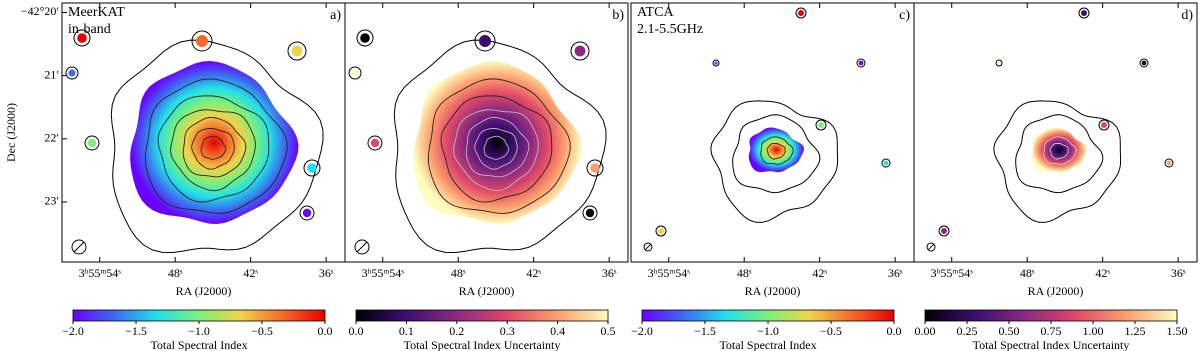 This screenshot has height=351, width=1200. Describe the element at coordinates (507, 331) in the screenshot. I see `colorbar-tick-label: 0.3` at that location.